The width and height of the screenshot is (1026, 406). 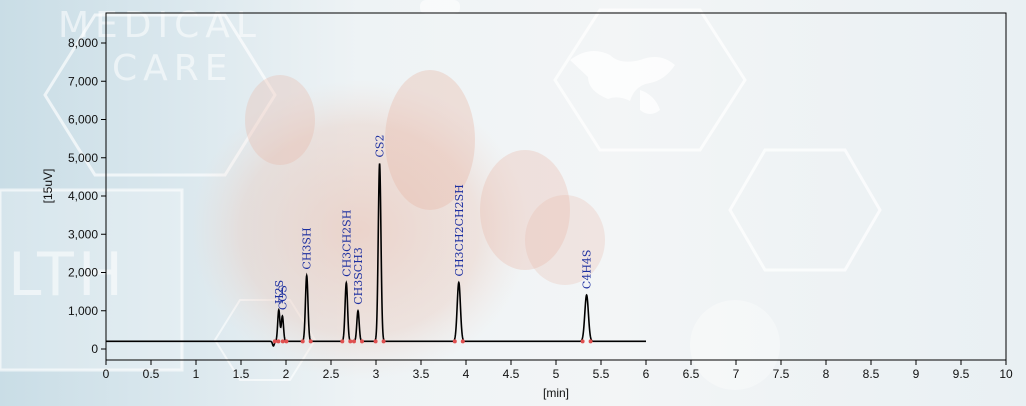 I want to click on x-tick-label: 9, so click(x=916, y=374).